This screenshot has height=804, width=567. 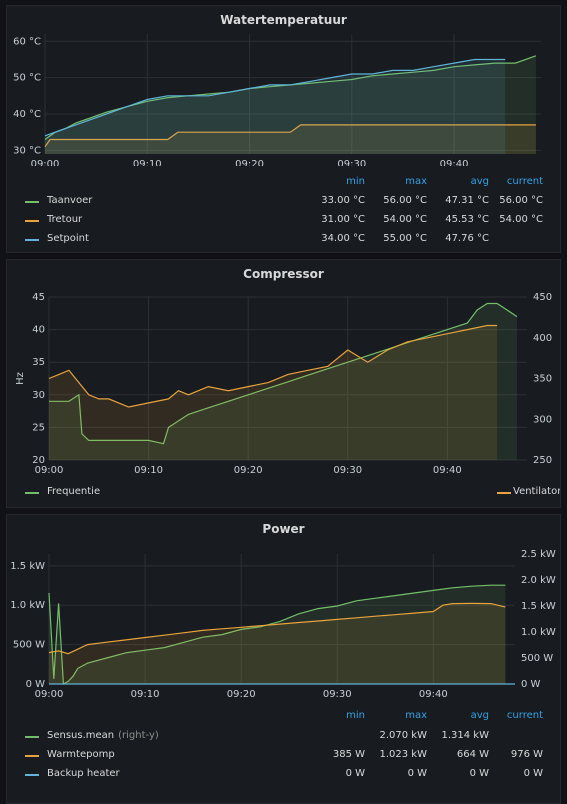 What do you see at coordinates (405, 219) in the screenshot?
I see `legend-max: 54.00 °C` at bounding box center [405, 219].